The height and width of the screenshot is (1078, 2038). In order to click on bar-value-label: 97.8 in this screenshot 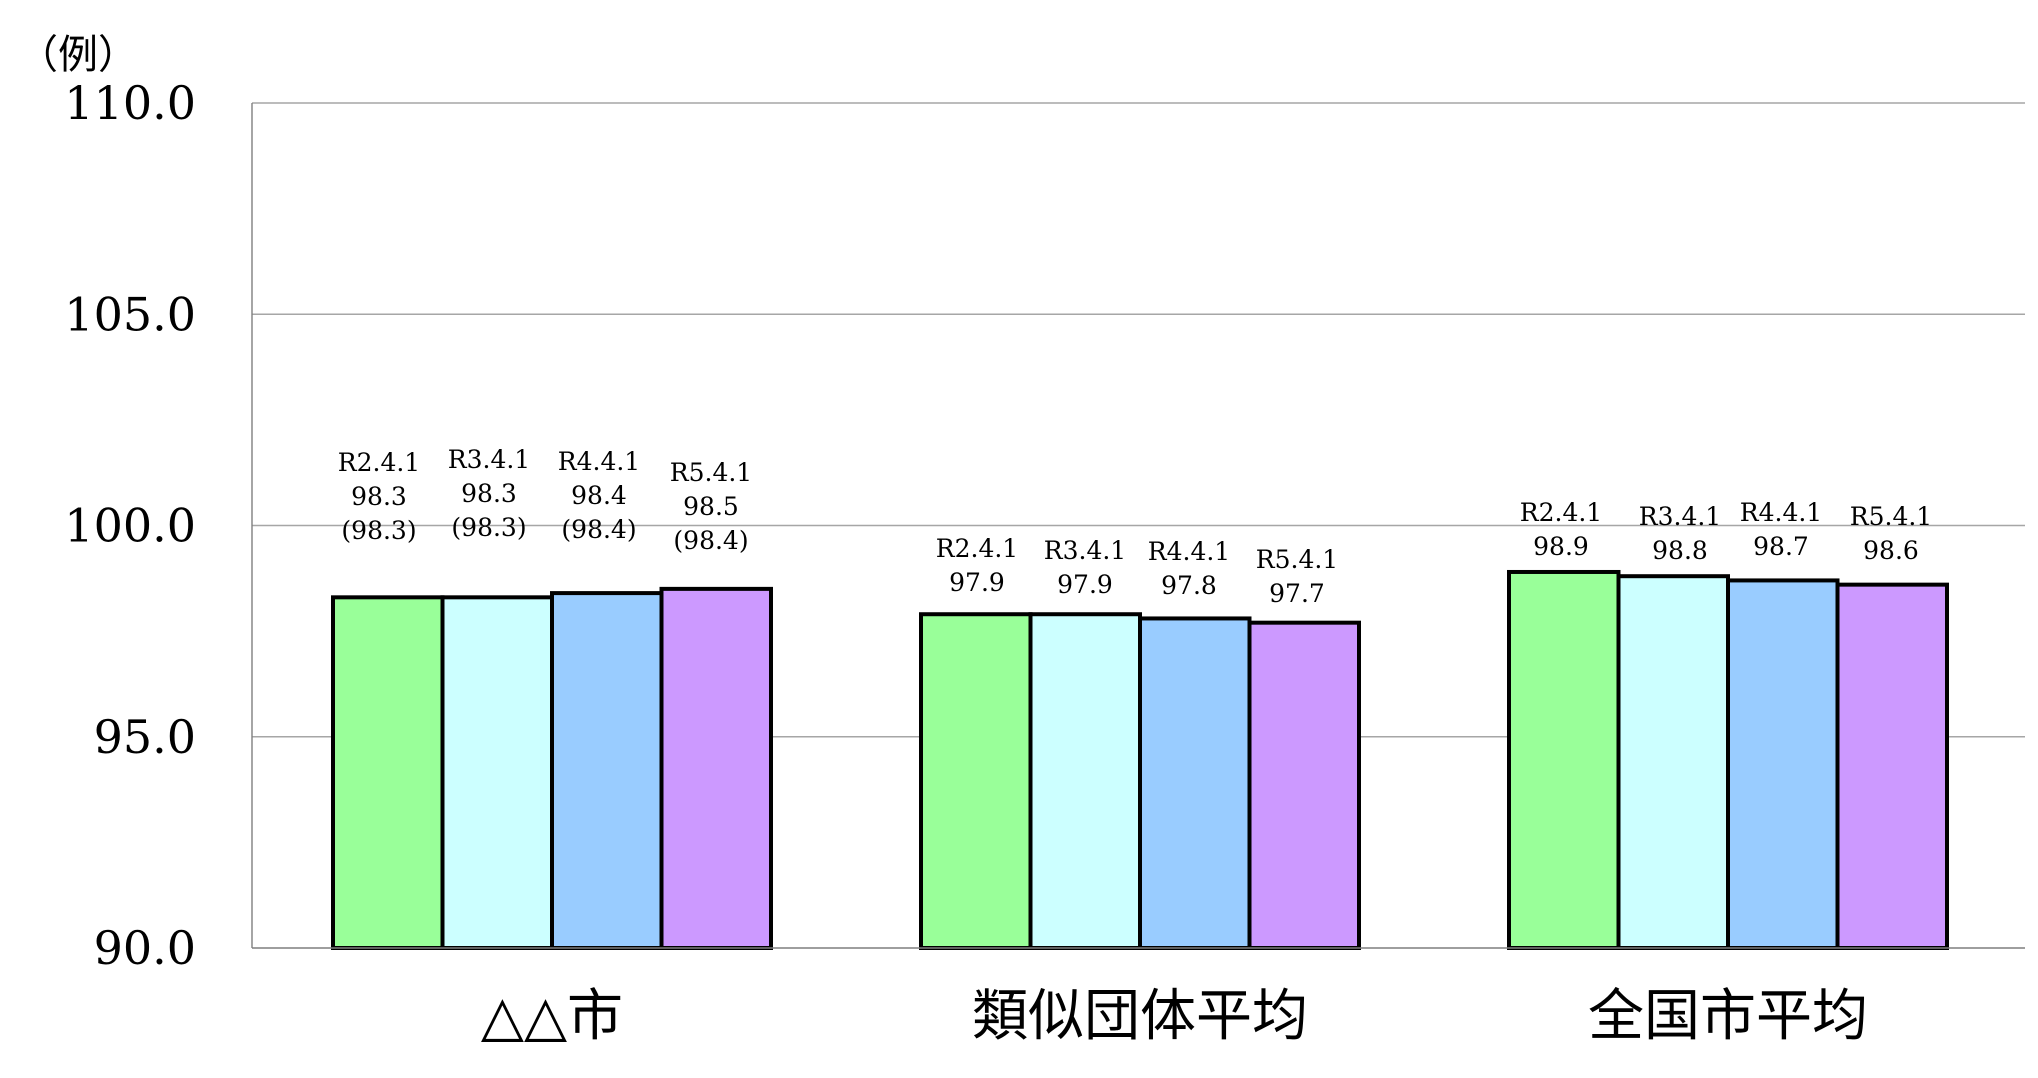, I will do `click(1189, 585)`.